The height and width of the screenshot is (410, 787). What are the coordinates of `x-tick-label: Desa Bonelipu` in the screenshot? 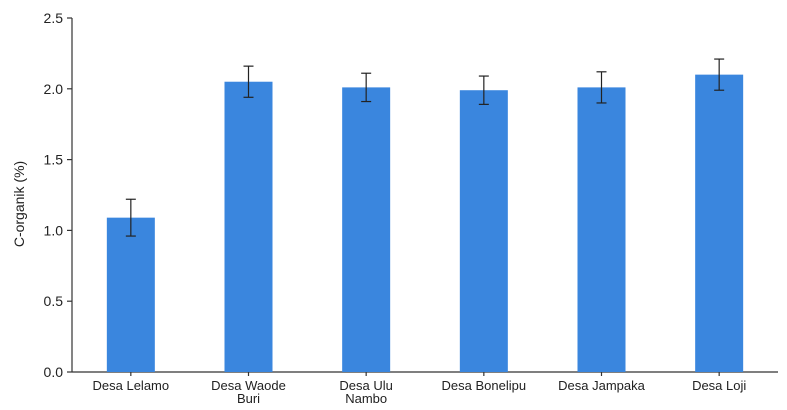 It's located at (484, 385).